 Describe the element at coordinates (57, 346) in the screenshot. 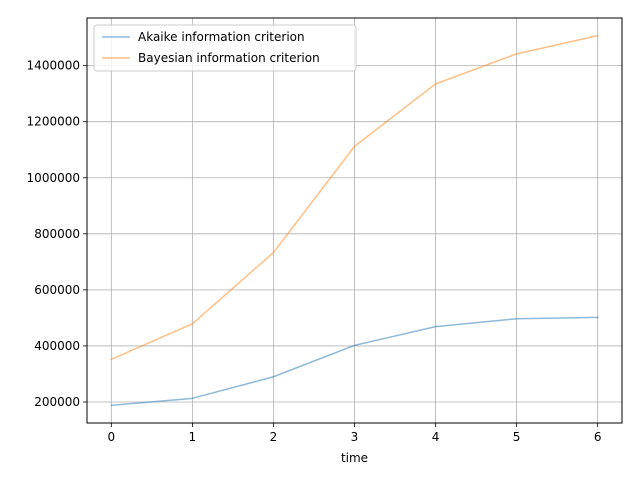

I see `y-tick-label: 400000` at that location.